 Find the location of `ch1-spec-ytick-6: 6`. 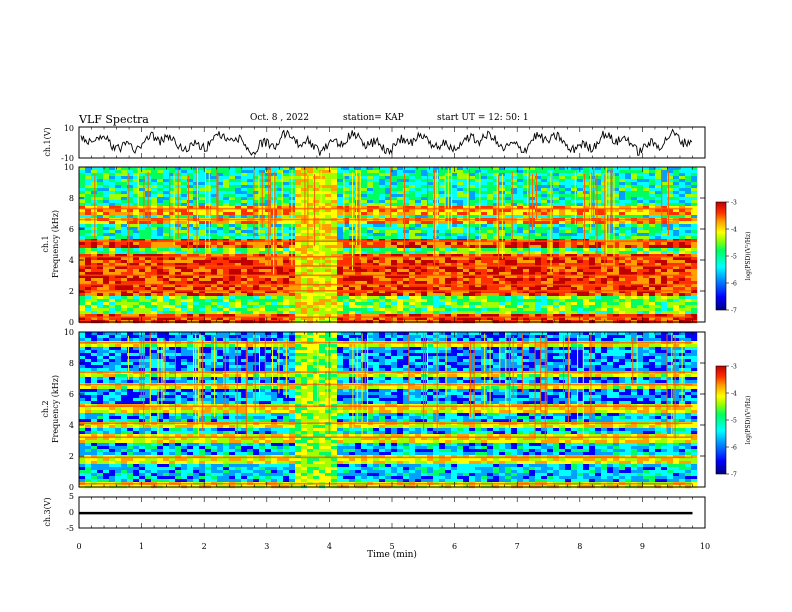

ch1-spec-ytick-6: 6 is located at coordinates (71, 229).